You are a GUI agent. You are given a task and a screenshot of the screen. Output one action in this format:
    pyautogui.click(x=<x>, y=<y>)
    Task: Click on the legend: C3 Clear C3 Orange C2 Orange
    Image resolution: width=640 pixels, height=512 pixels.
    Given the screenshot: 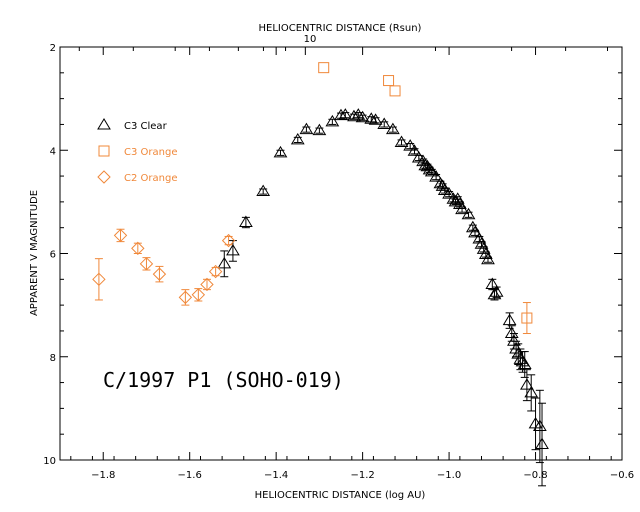 What is the action you would take?
    pyautogui.click(x=137, y=151)
    